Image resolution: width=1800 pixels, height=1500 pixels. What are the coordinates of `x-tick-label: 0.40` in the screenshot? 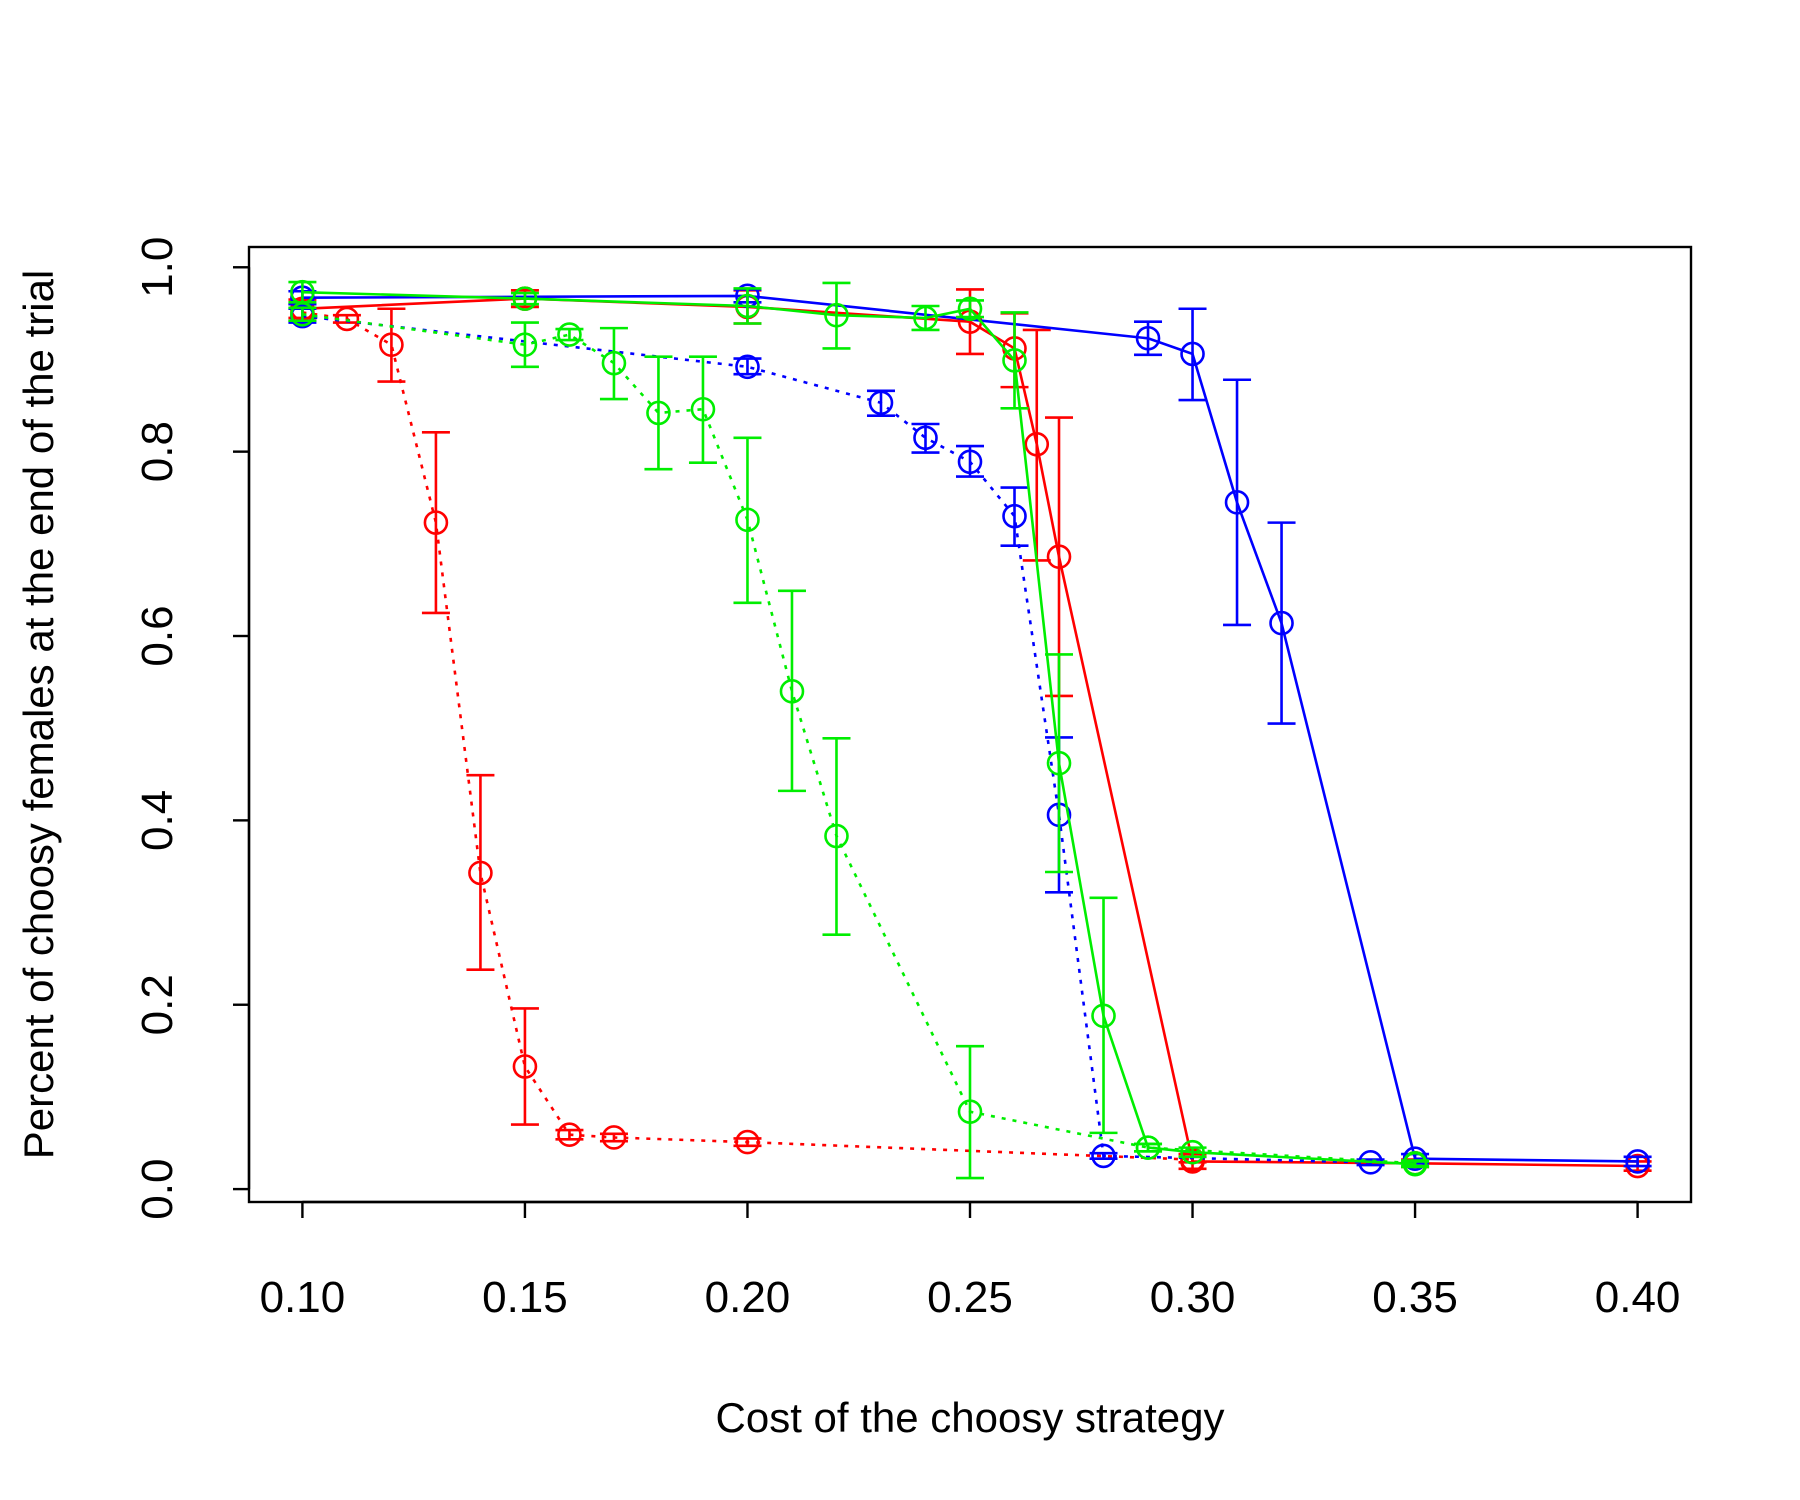 It's located at (1638, 1297).